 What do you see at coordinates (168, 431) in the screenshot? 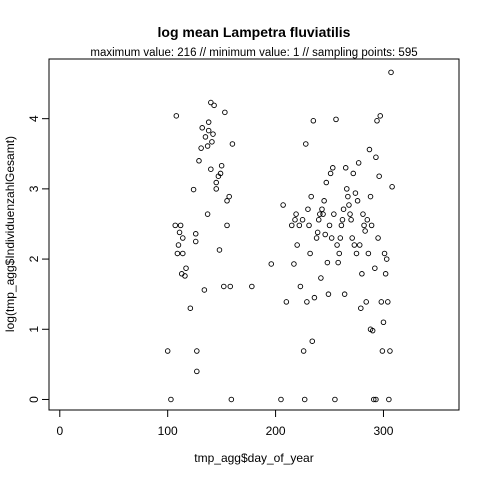
I see `x-tick-label: 100` at bounding box center [168, 431].